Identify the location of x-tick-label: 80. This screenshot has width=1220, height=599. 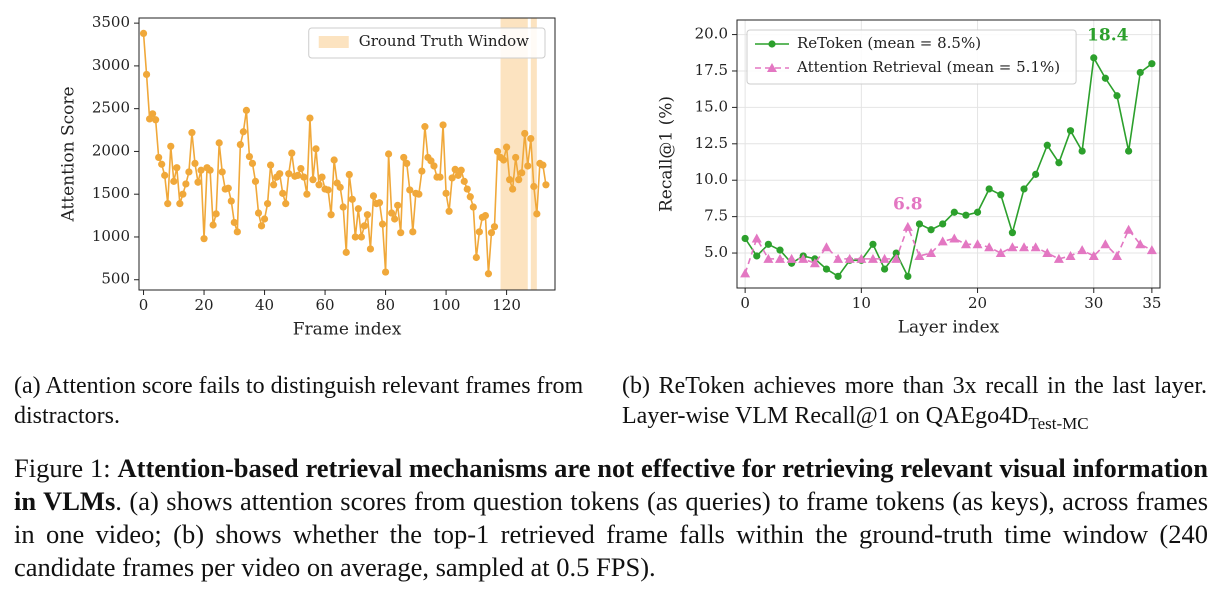
(385, 305).